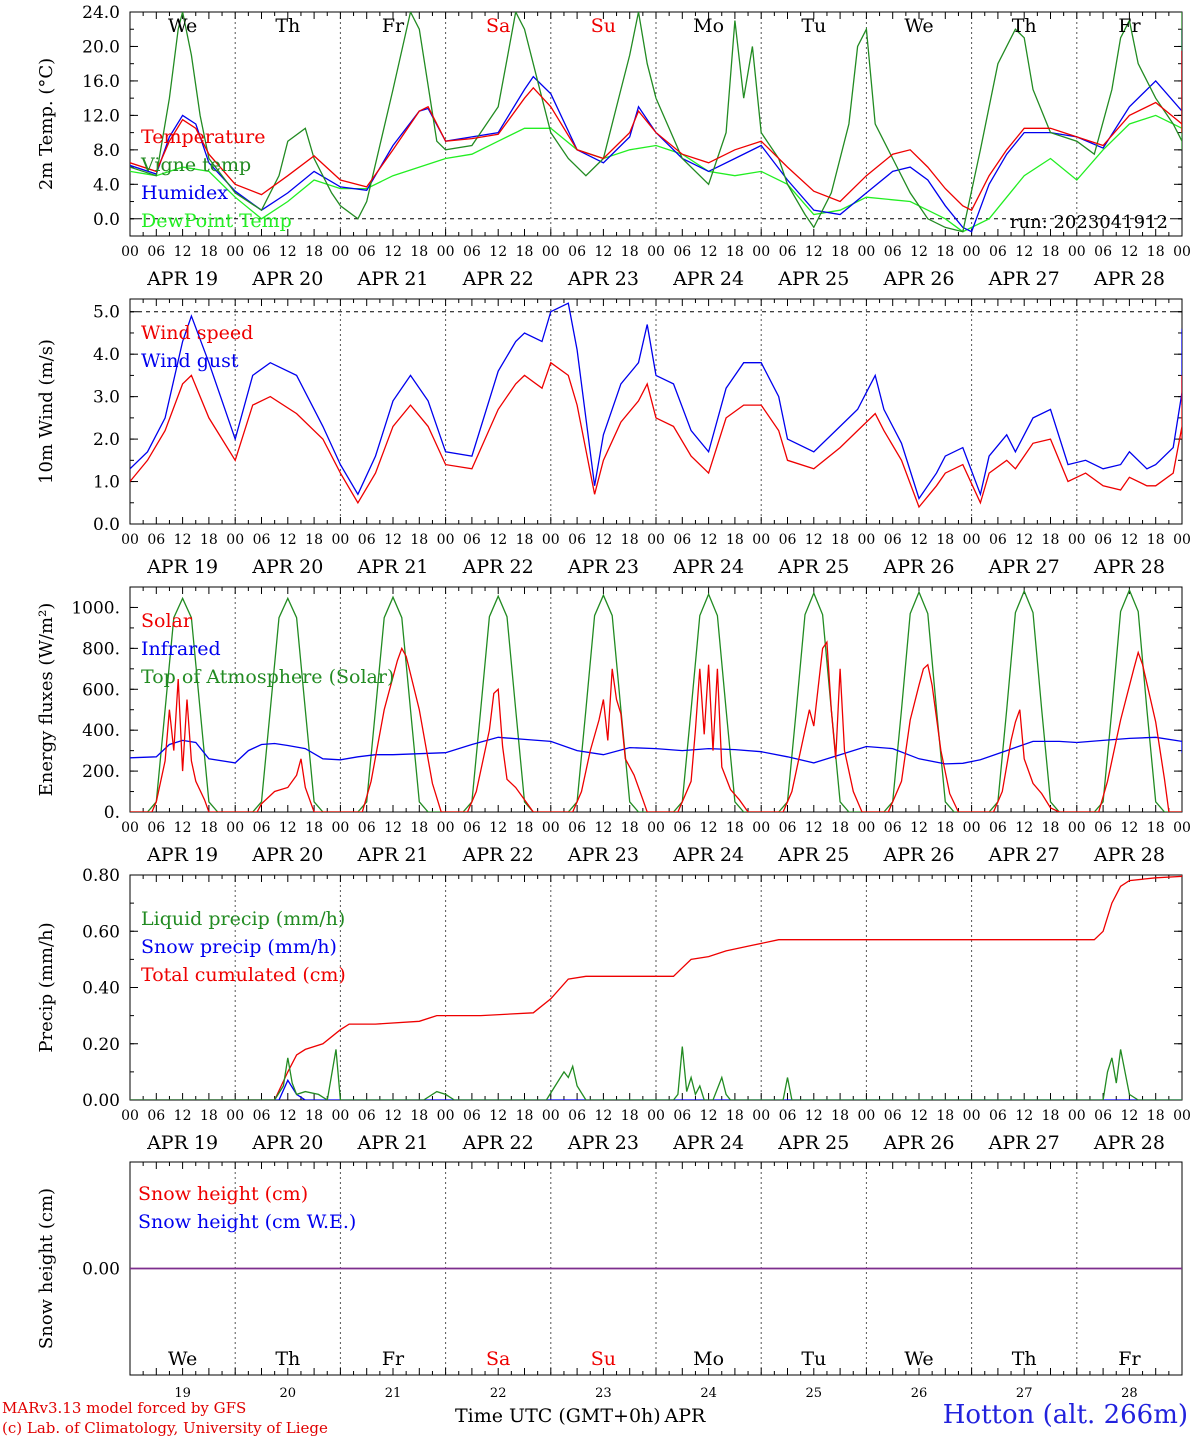 The height and width of the screenshot is (1440, 1194). Describe the element at coordinates (101, 47) in the screenshot. I see `y-tick-label: 20.0` at that location.